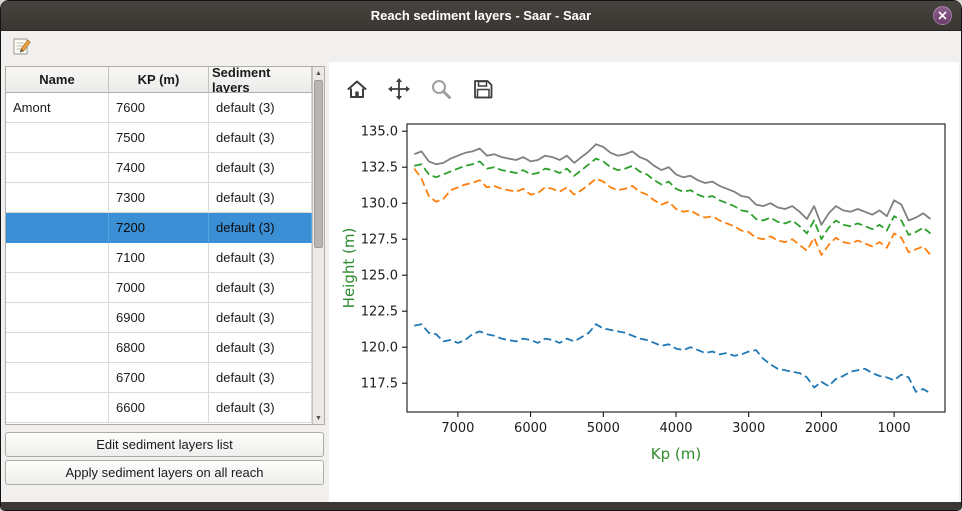 The width and height of the screenshot is (962, 511). What do you see at coordinates (675, 428) in the screenshot?
I see `x-tick-label: 4000` at bounding box center [675, 428].